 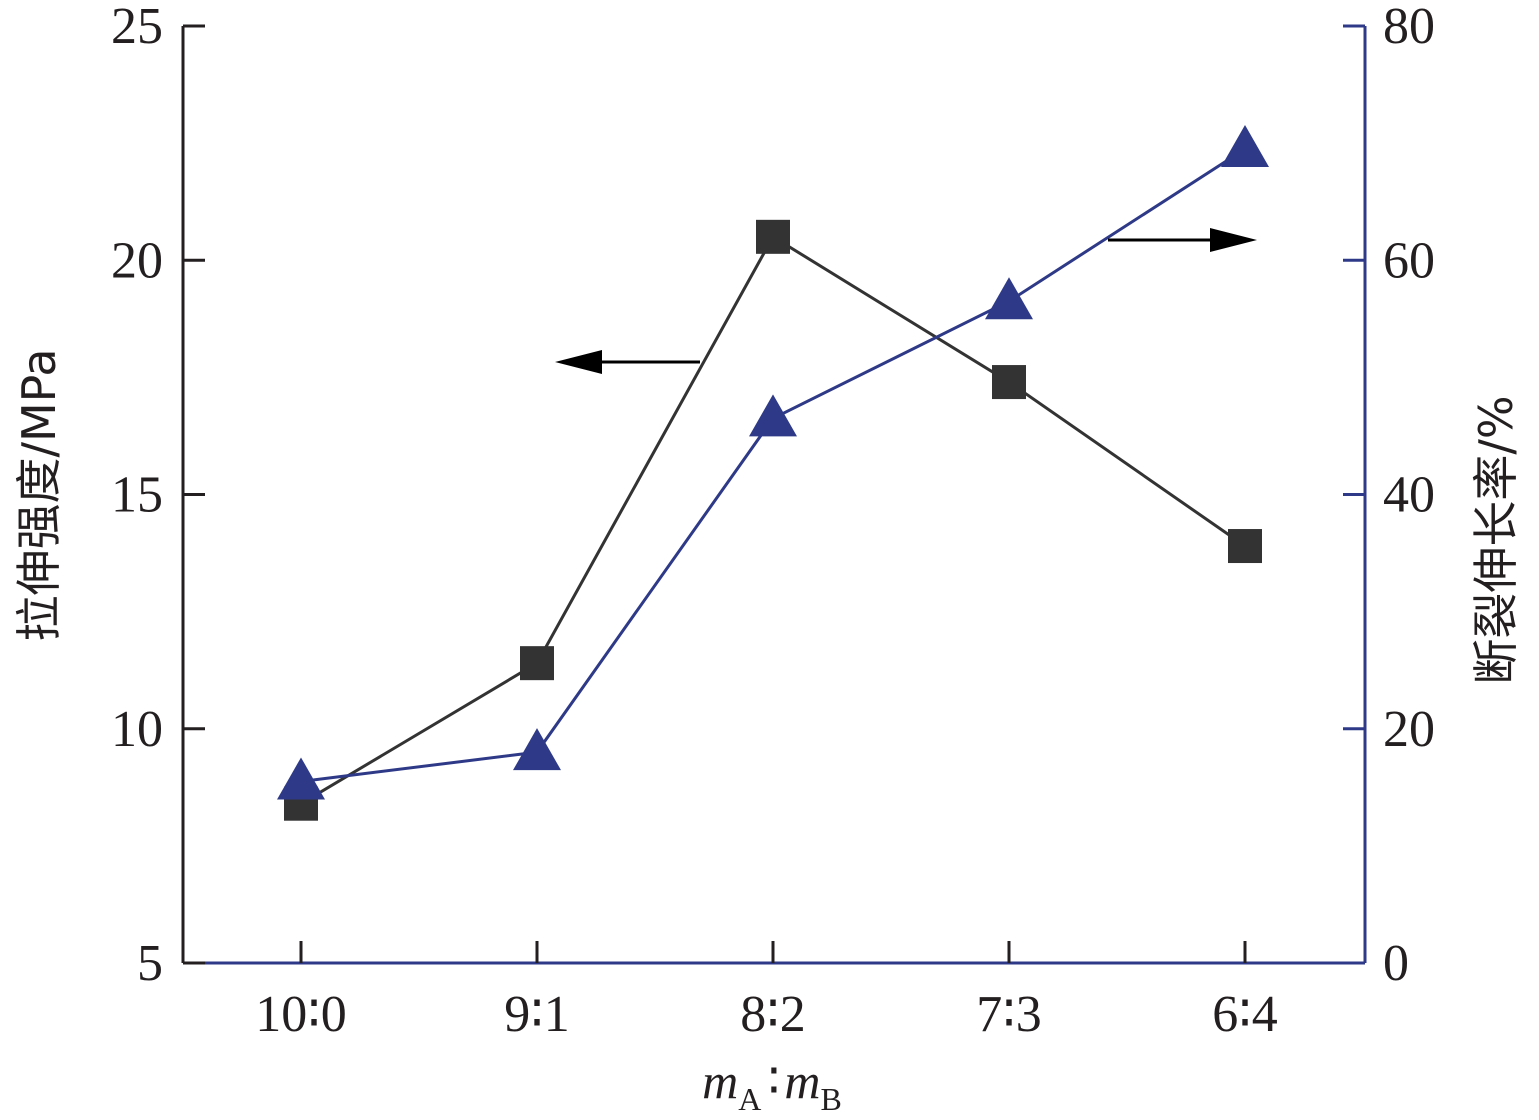 I want to click on x-tick-label: 7∶3, so click(x=1009, y=1014).